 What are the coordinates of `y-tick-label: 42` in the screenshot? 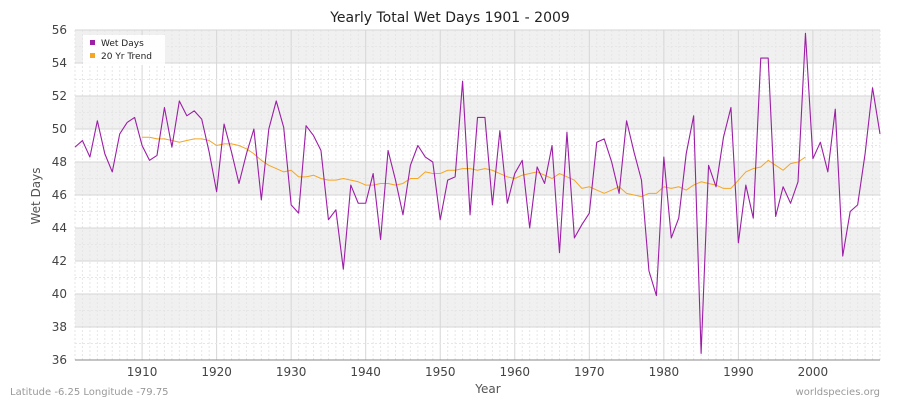 It's located at (59, 261).